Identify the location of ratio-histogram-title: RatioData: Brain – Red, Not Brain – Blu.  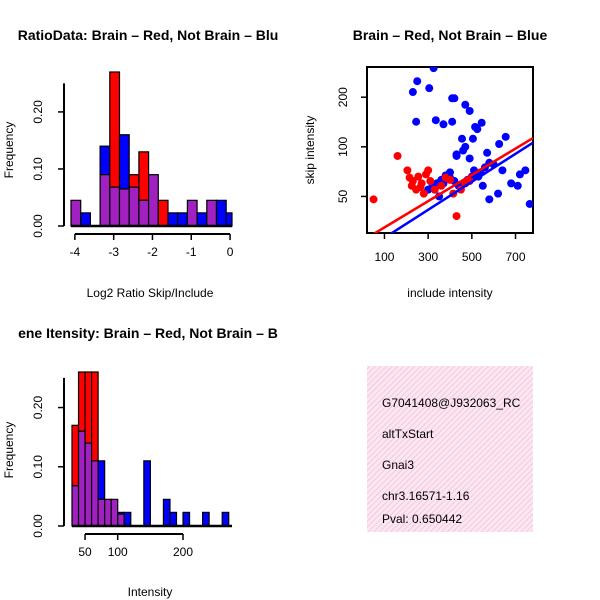
(148, 35).